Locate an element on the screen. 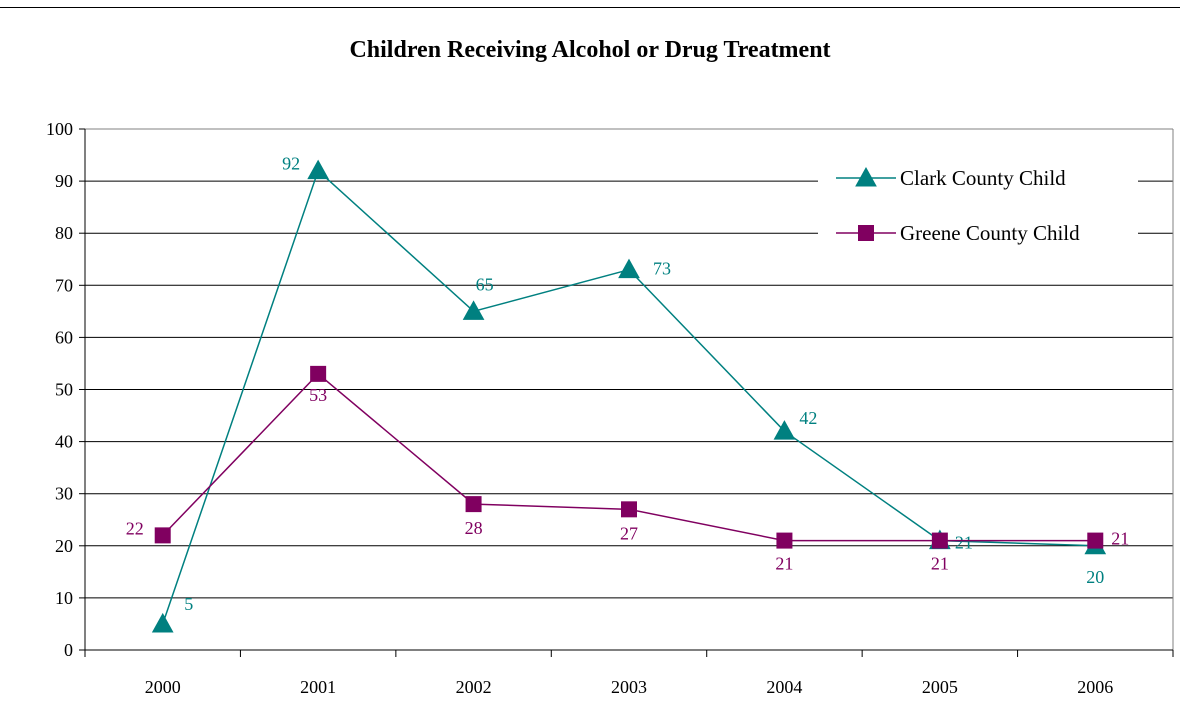 The image size is (1180, 723). legend-entry-1: Greene County Child is located at coordinates (958, 233).